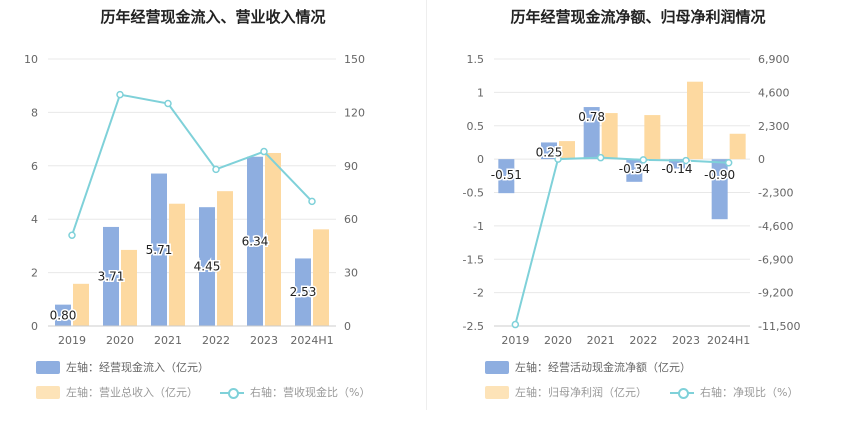  I want to click on legend-swatch-revenue, so click(48, 392).